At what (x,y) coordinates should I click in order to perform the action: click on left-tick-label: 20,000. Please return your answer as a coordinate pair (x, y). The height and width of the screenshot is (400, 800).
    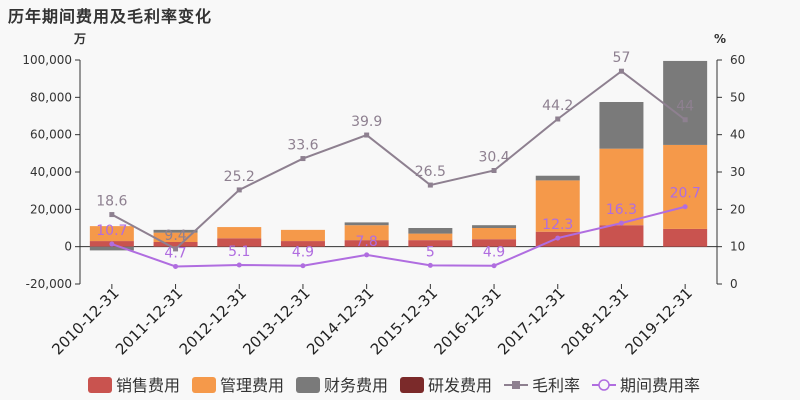
    Looking at the image, I should click on (51, 209).